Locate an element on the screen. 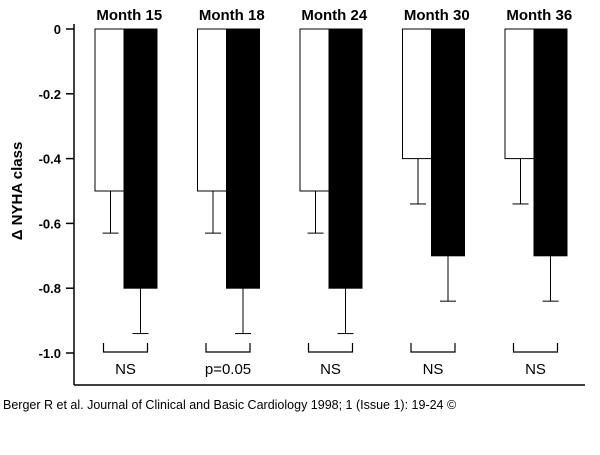 The height and width of the screenshot is (455, 600). y-tick-label: -0.6 is located at coordinates (50, 223).